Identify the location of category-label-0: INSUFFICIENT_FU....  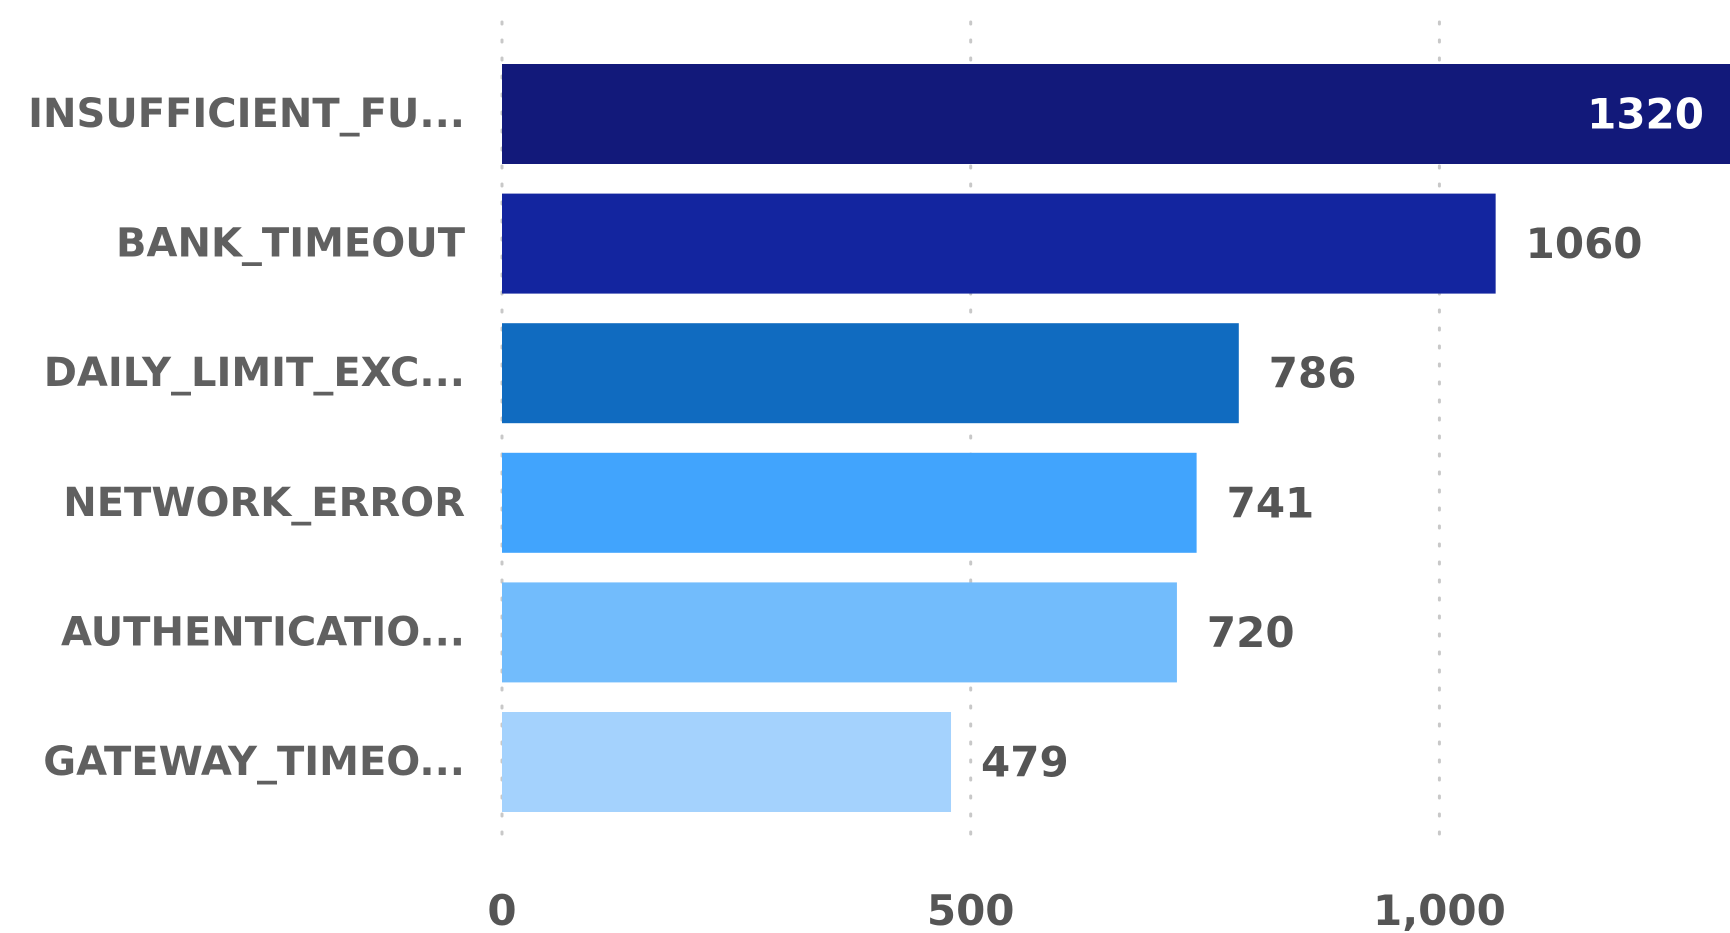
(246, 114).